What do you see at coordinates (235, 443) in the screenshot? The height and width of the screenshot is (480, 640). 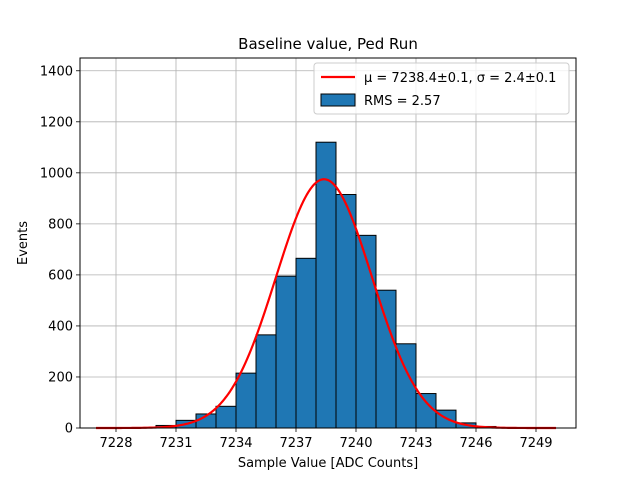 I see `x-tick-label: 7234` at bounding box center [235, 443].